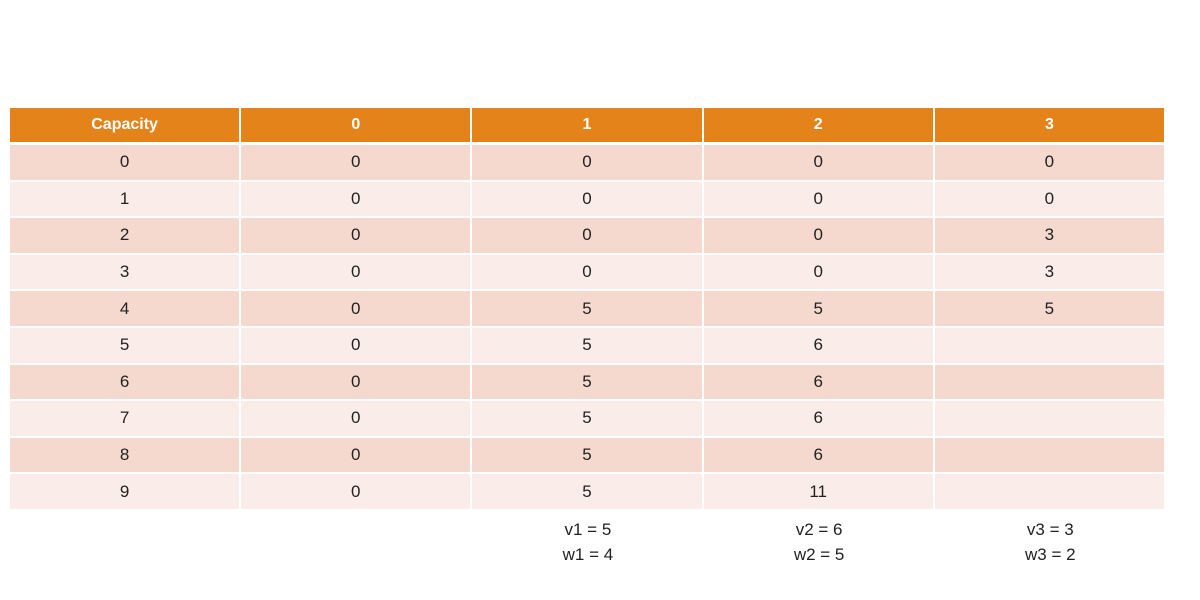  Describe the element at coordinates (819, 529) in the screenshot. I see `note-value: v2 = 6` at that location.